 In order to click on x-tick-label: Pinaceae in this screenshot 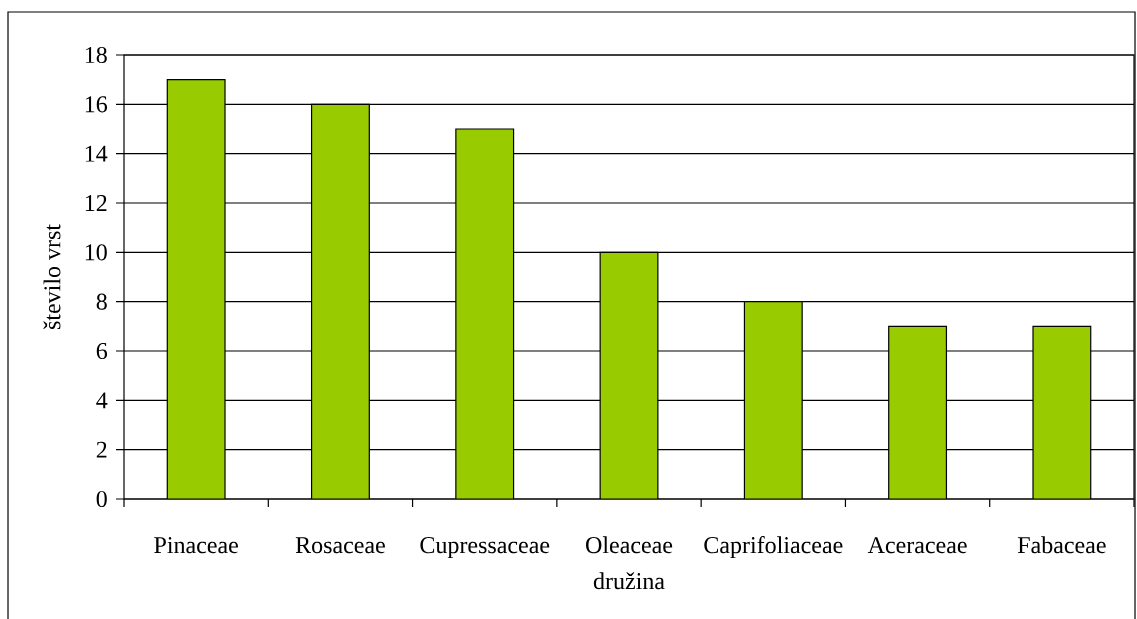, I will do `click(196, 545)`.